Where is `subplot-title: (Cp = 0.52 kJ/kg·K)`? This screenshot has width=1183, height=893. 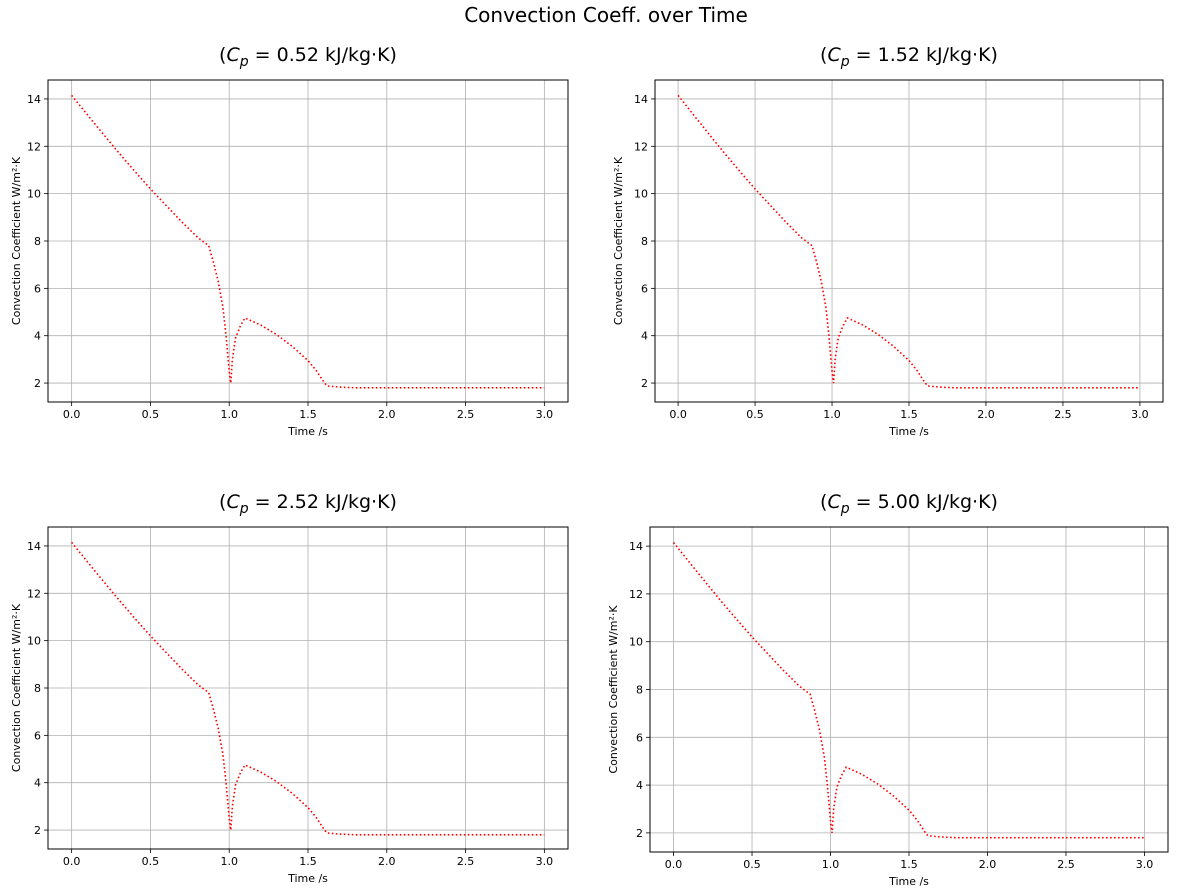
subplot-title: (Cp = 0.52 kJ/kg·K) is located at coordinates (308, 57).